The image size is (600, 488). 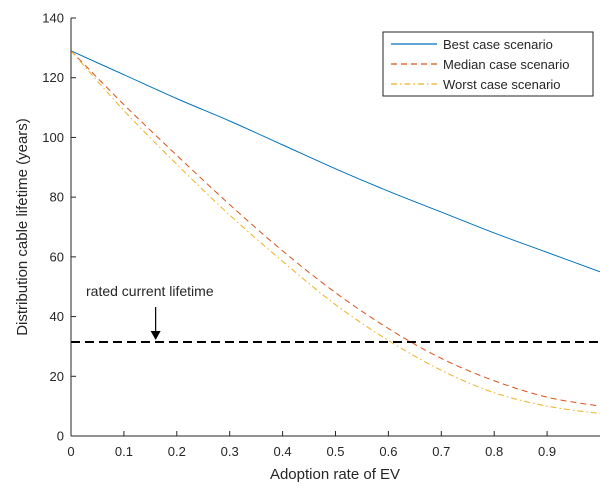 I want to click on x-tick-label: 0.6, so click(x=388, y=451).